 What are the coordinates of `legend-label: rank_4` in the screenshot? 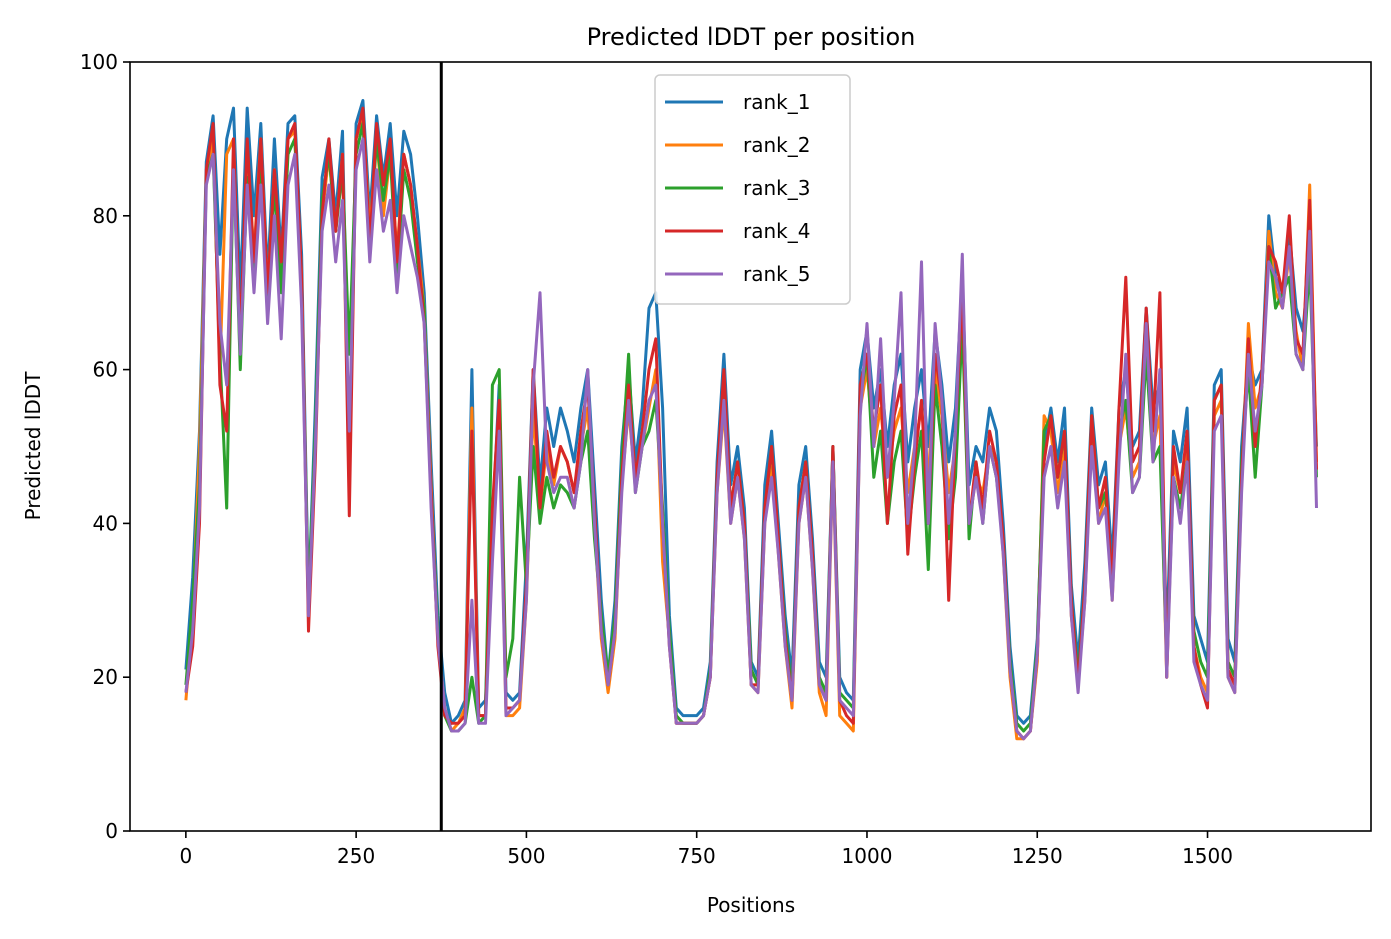 It's located at (776, 231).